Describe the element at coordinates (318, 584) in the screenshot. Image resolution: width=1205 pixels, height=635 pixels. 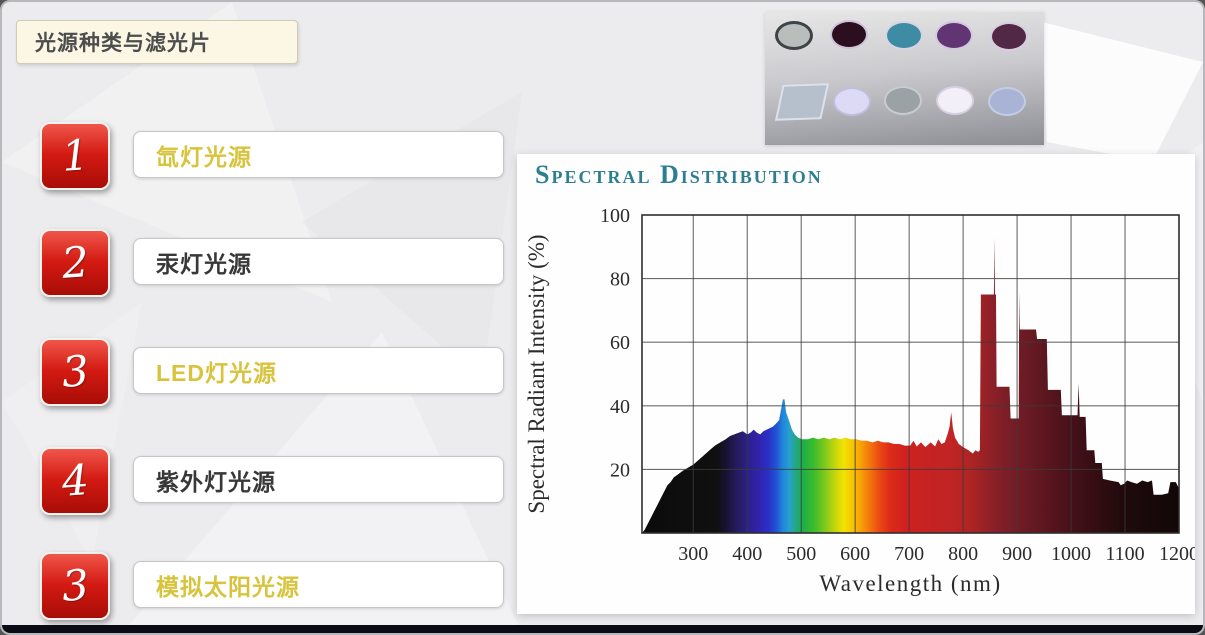
I see `item-label-box: 模拟太阳光源` at that location.